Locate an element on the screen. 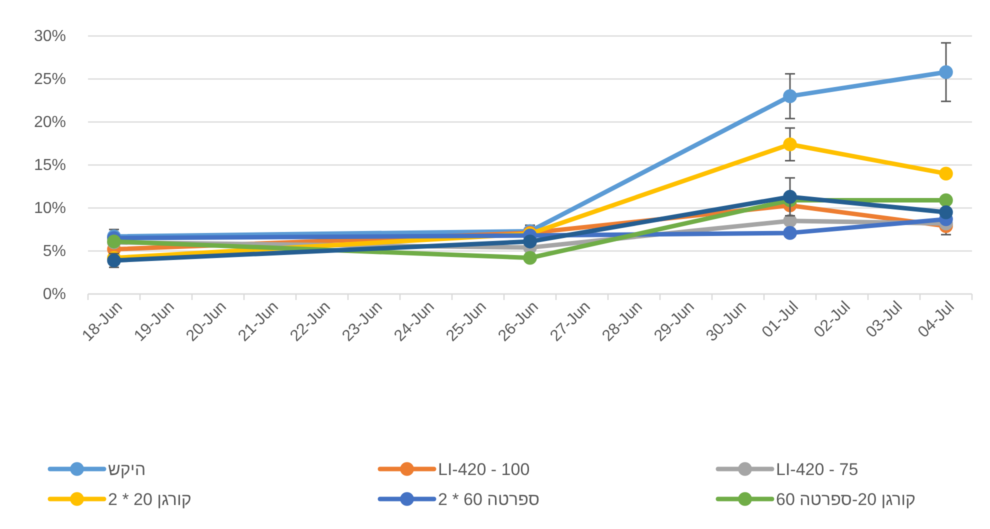 Image resolution: width=990 pixels, height=529 pixels. y-tick-label: 10% is located at coordinates (50, 209).